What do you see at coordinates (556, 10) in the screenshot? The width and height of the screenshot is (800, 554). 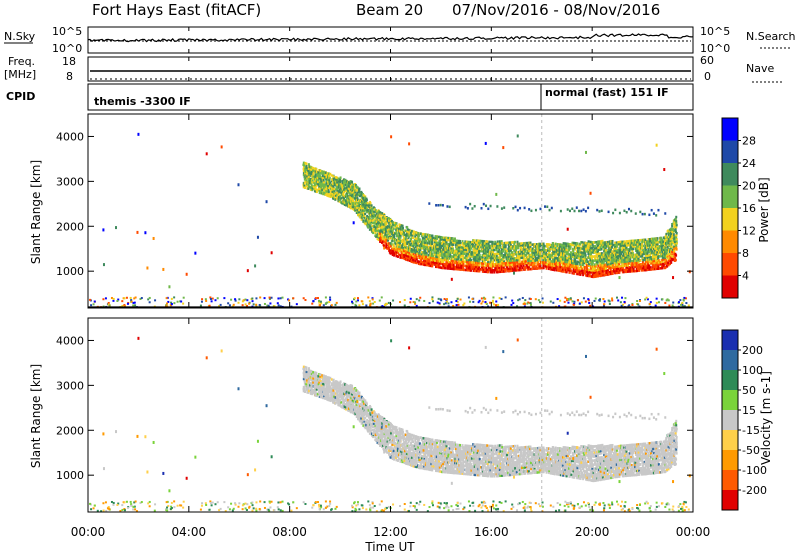 I see `date-range: 07/Nov/2016 - 08/Nov/2016` at bounding box center [556, 10].